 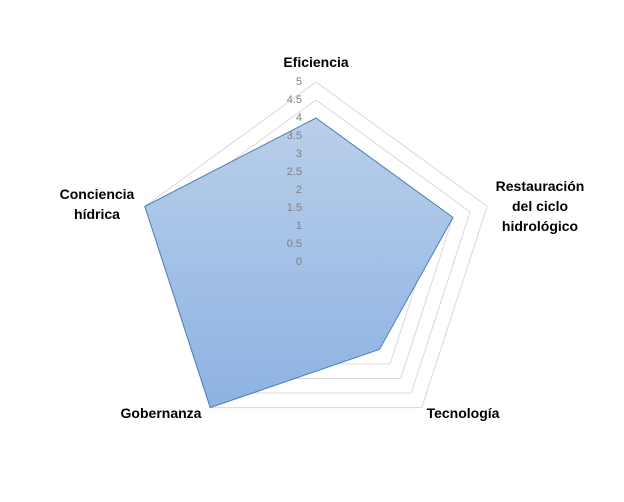 I want to click on y-tick-label: 3, so click(x=299, y=154).